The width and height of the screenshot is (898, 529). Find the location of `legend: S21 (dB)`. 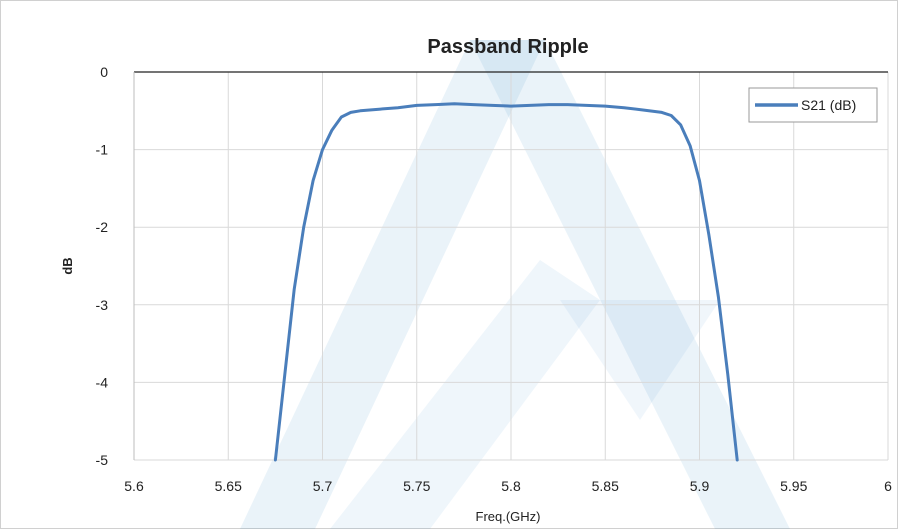

legend: S21 (dB) is located at coordinates (813, 105).